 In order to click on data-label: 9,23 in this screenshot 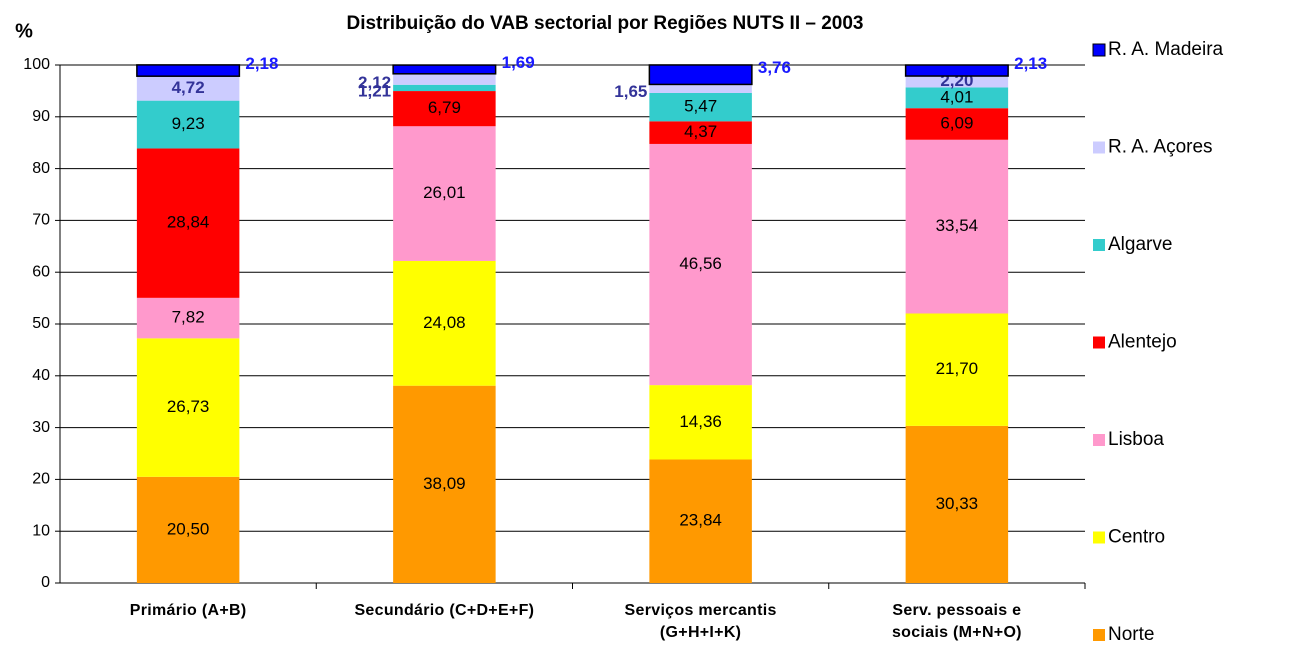, I will do `click(188, 123)`.